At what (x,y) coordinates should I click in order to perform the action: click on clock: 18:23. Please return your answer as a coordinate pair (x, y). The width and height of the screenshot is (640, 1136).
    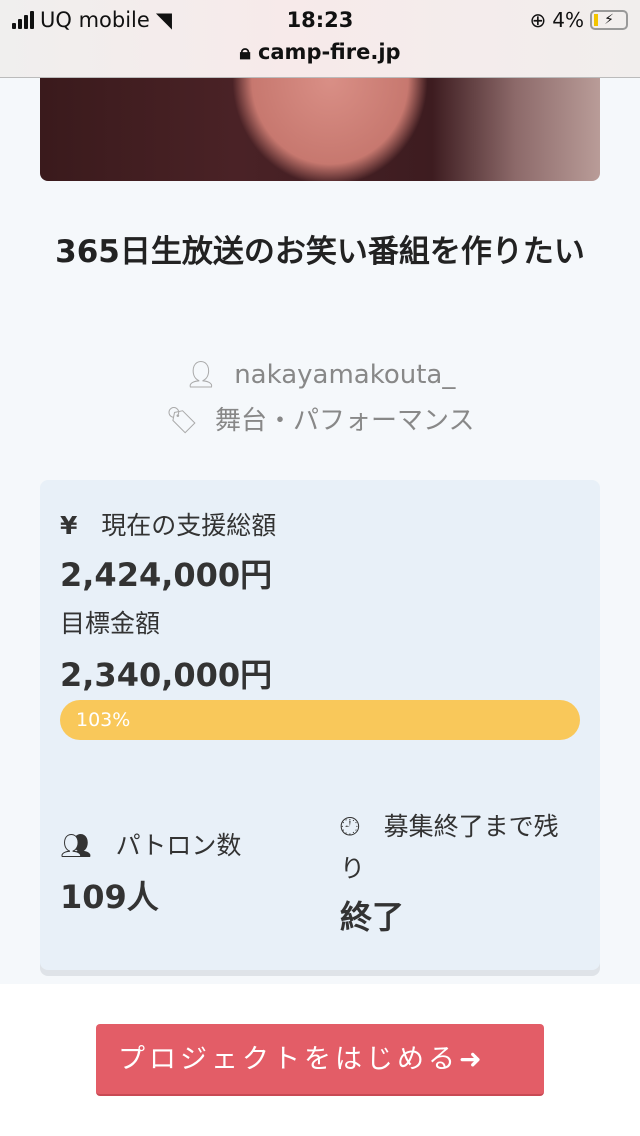
    Looking at the image, I should click on (320, 20).